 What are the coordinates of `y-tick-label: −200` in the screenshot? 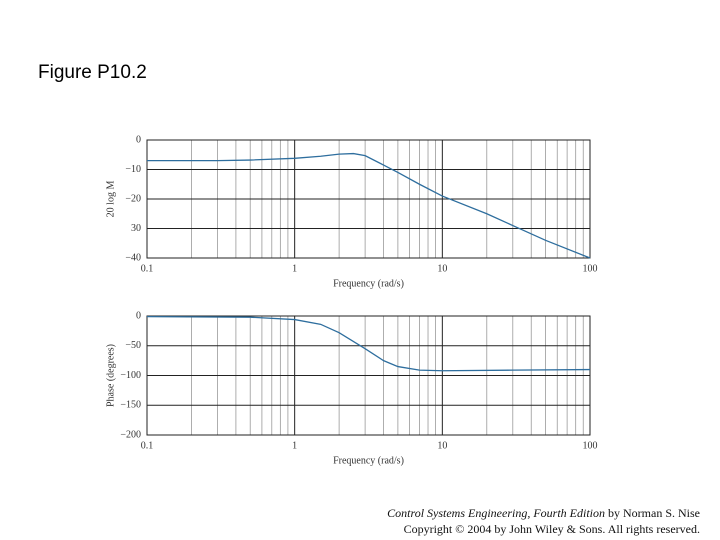 It's located at (130, 434).